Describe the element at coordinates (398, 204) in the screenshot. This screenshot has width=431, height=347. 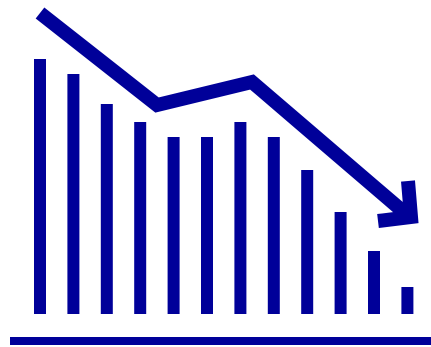
I see `trend-arrow-head` at that location.